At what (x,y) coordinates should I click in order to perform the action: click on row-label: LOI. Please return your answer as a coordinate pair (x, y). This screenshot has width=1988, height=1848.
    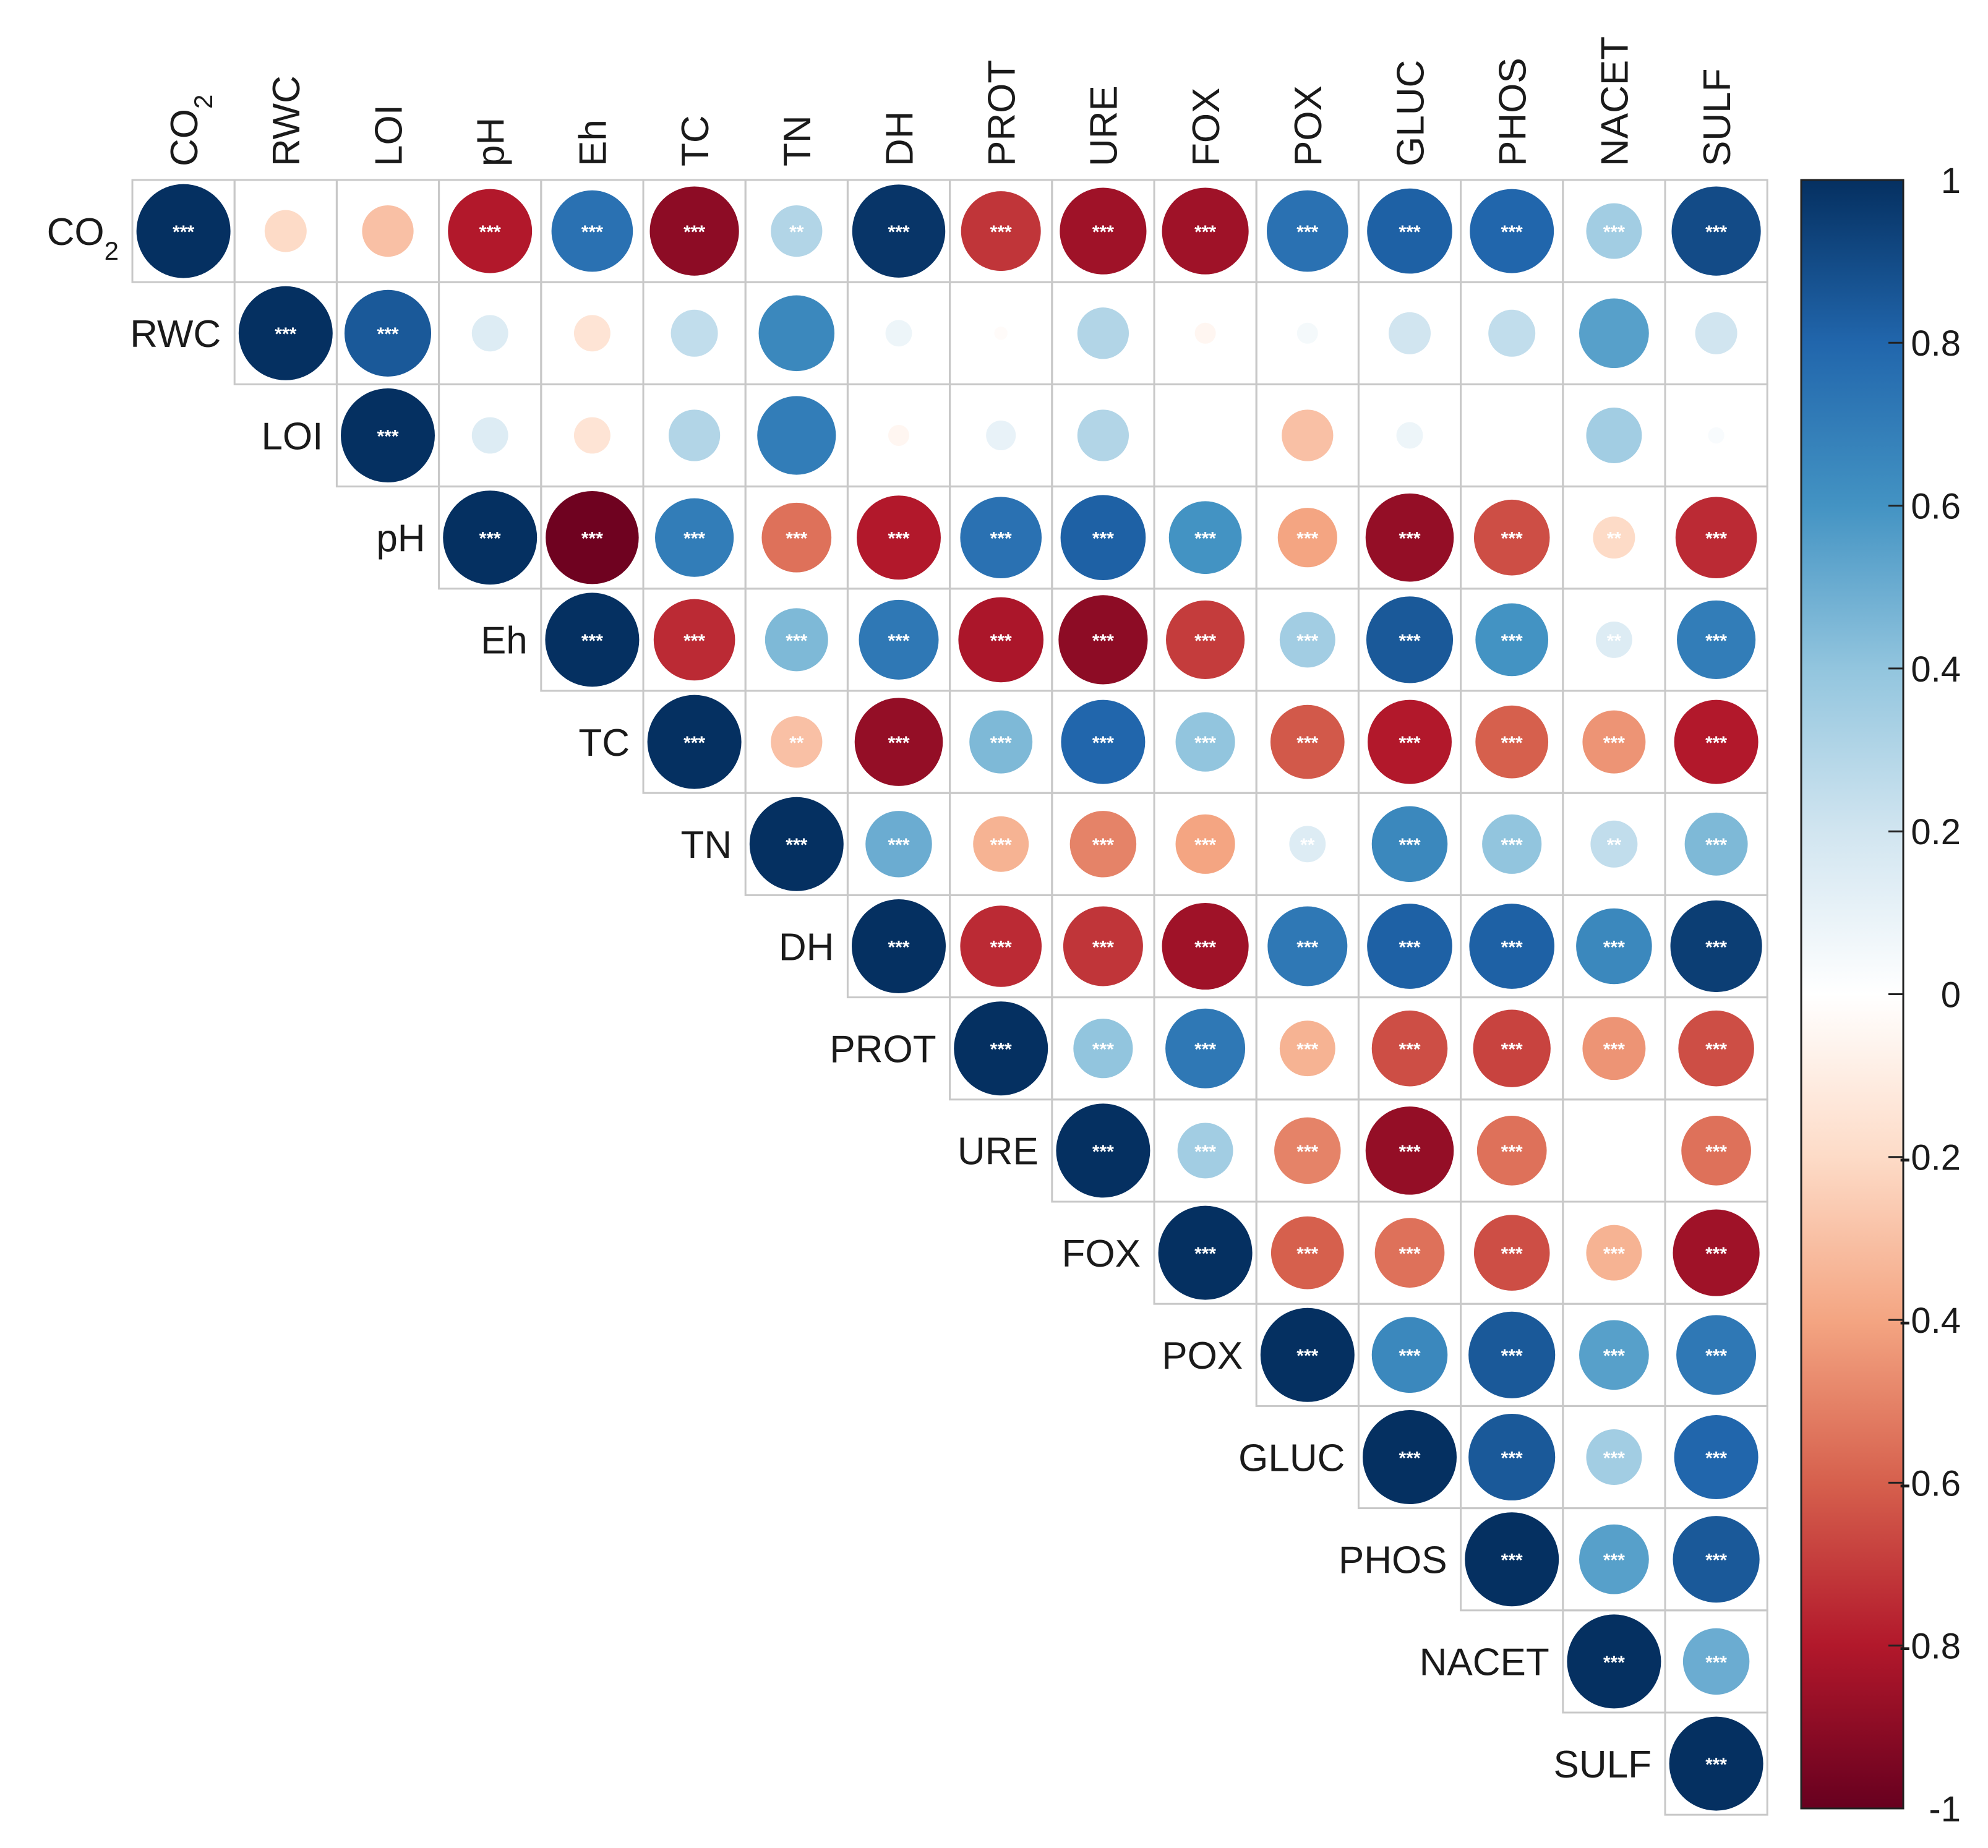
    Looking at the image, I should click on (292, 436).